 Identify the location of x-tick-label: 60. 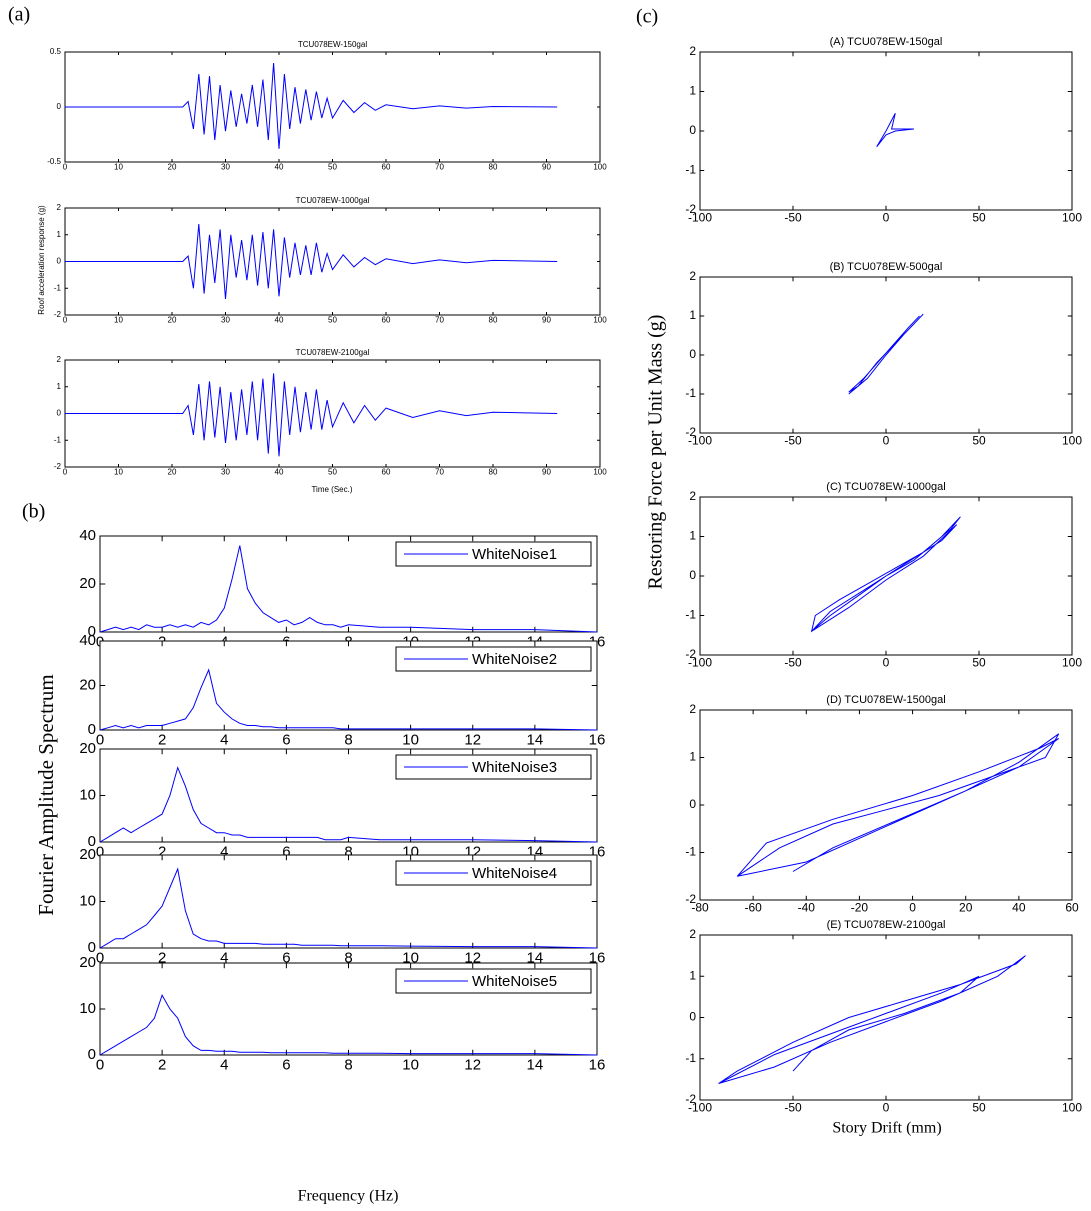
(386, 320).